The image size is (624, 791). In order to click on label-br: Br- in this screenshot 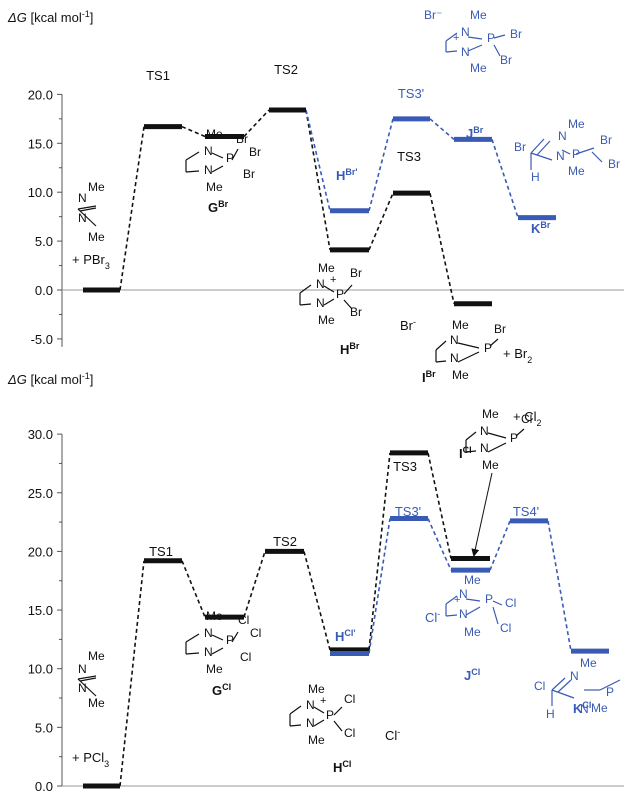, I will do `click(408, 325)`.